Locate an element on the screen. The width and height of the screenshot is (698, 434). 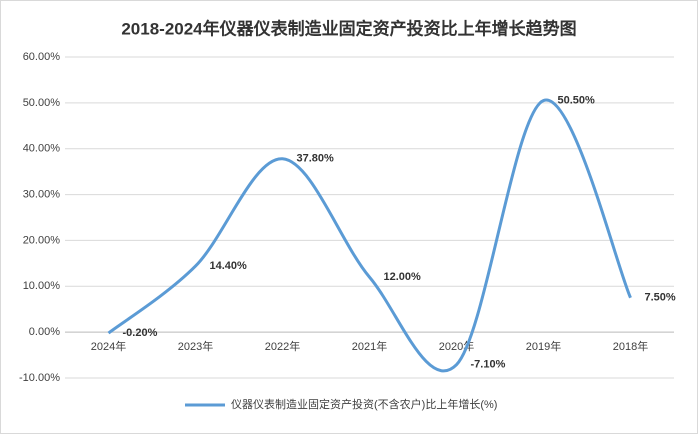
data-label: 37.80% is located at coordinates (316, 159).